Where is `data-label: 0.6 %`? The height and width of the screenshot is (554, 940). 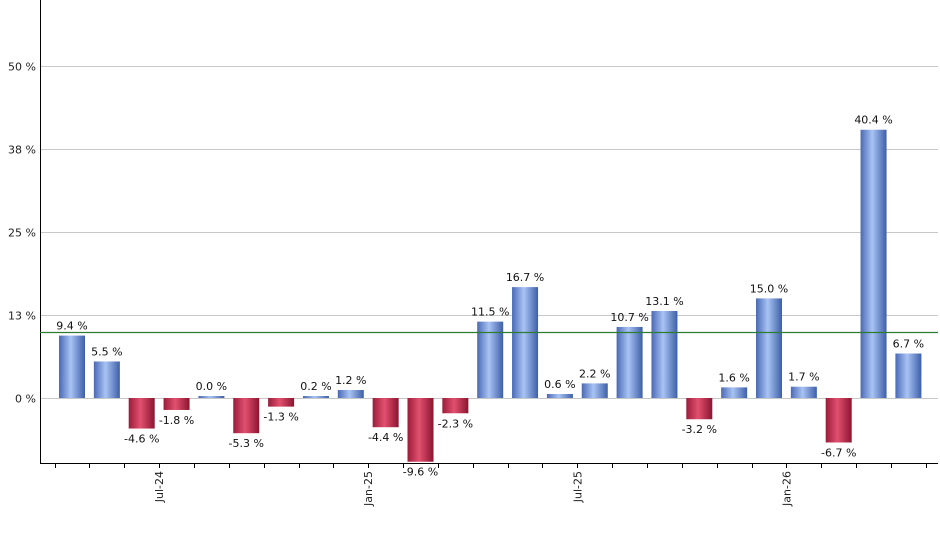
data-label: 0.6 % is located at coordinates (559, 384).